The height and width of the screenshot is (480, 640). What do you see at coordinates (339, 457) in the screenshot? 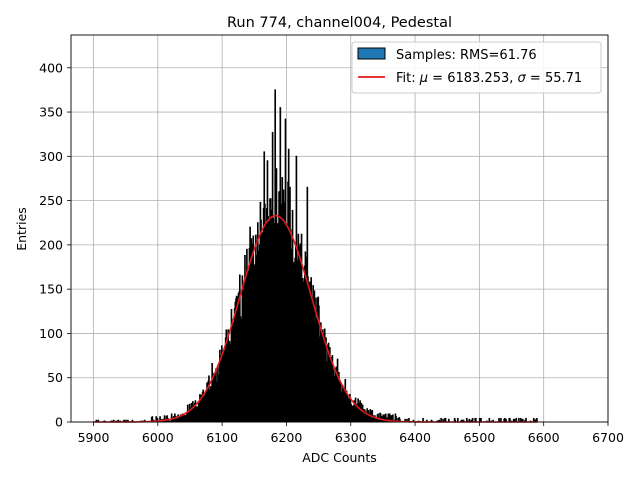
I see `x-axis-label: ADC Counts` at bounding box center [339, 457].